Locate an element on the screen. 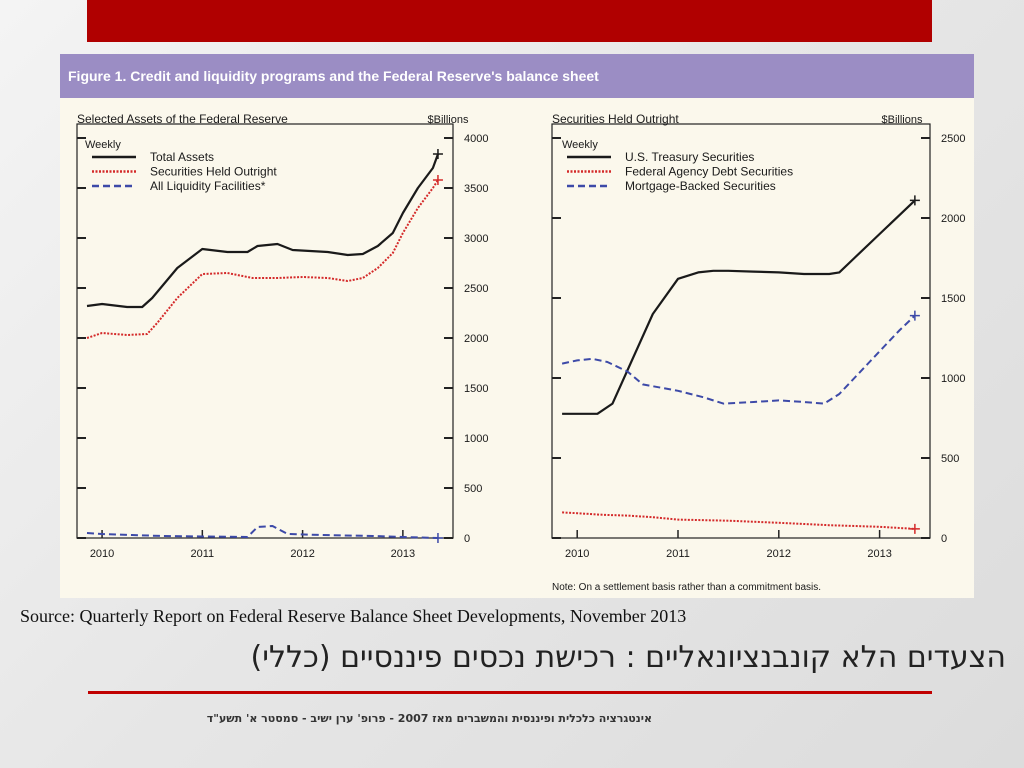  chart-title: Securities Held Outright is located at coordinates (615, 119).